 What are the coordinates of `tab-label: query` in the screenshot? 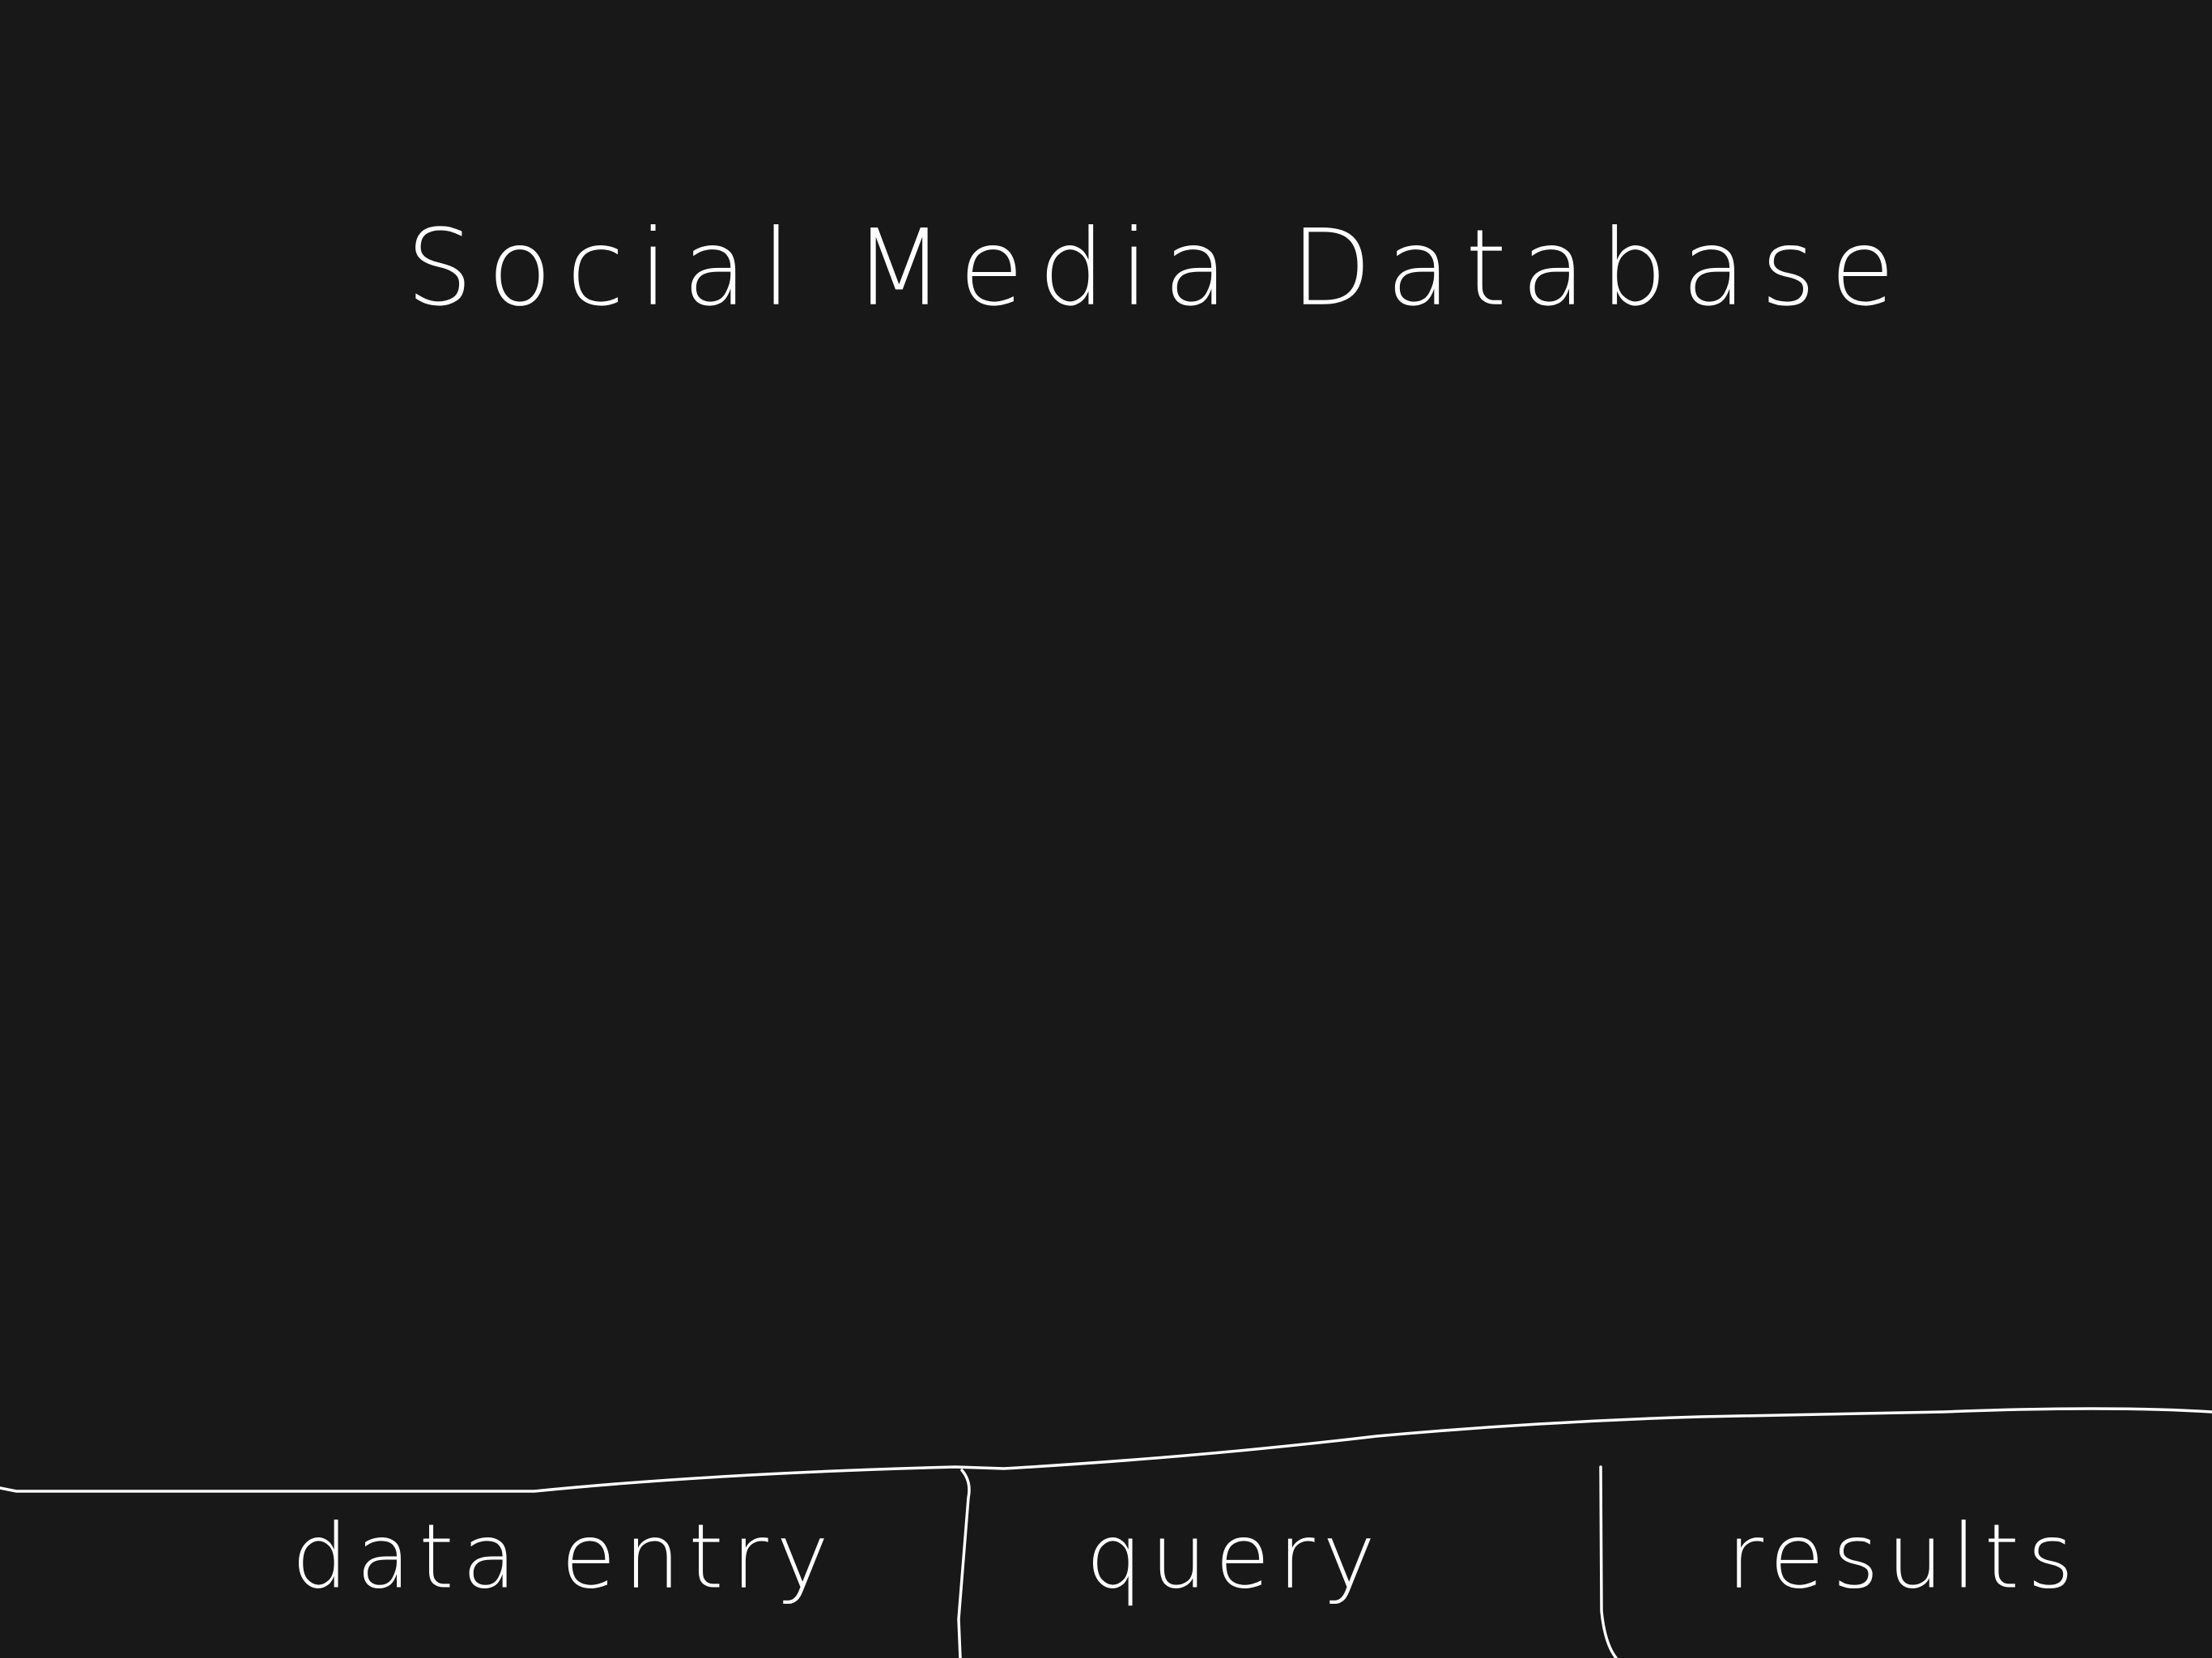 It's located at (1235, 1556).